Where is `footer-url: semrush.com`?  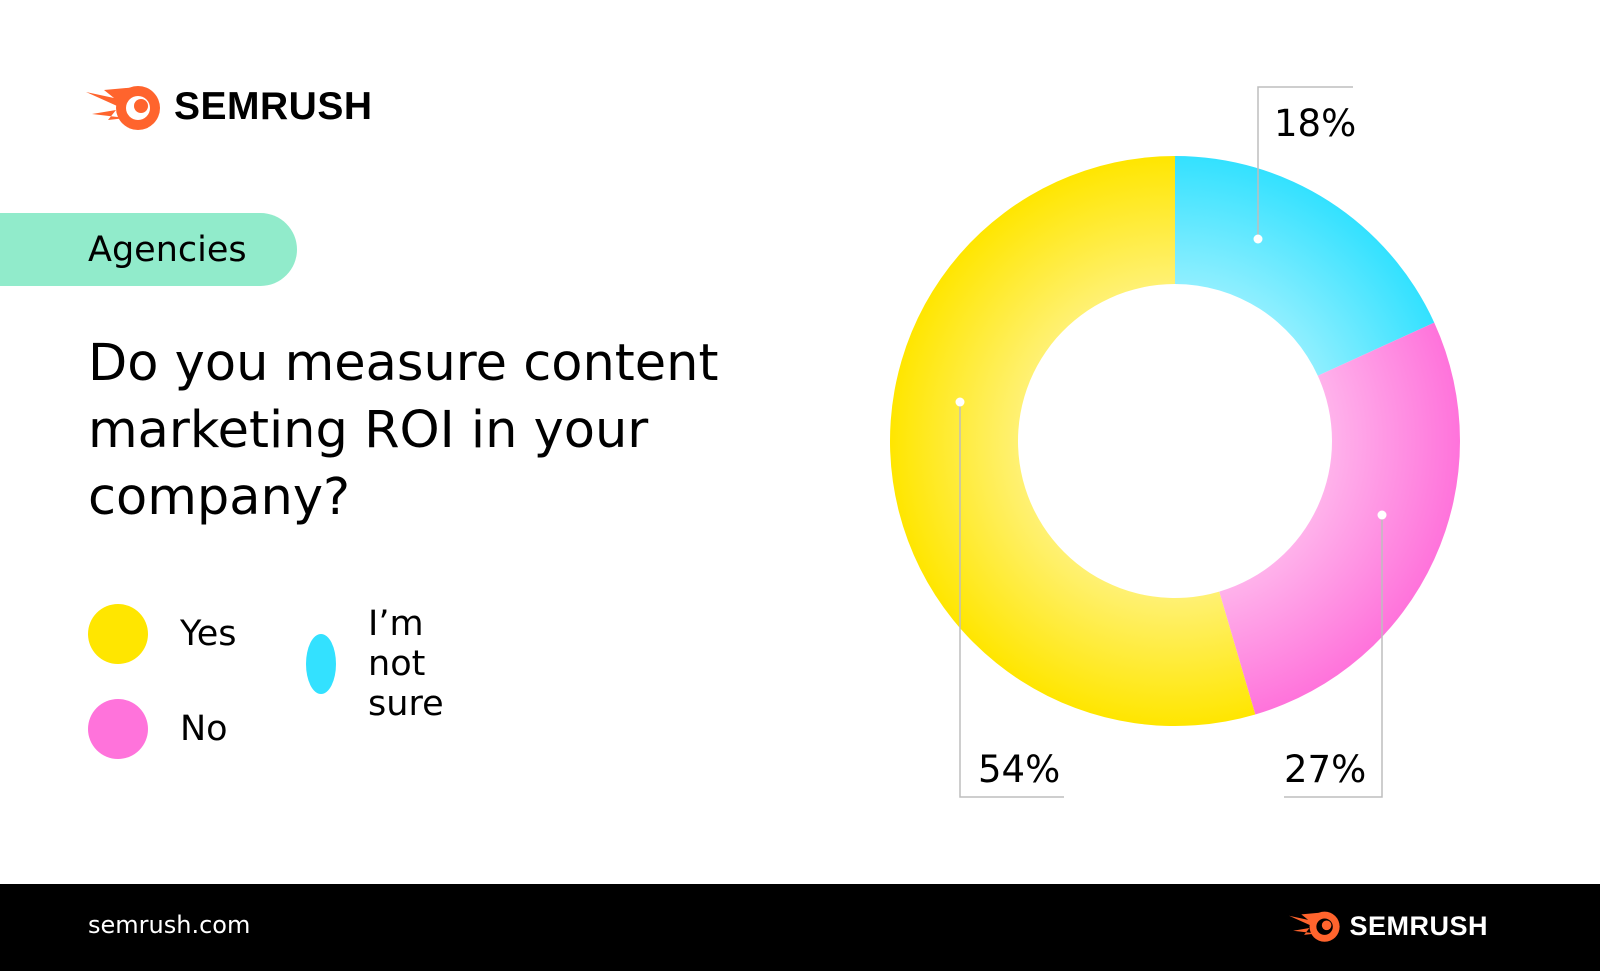
footer-url: semrush.com is located at coordinates (169, 925).